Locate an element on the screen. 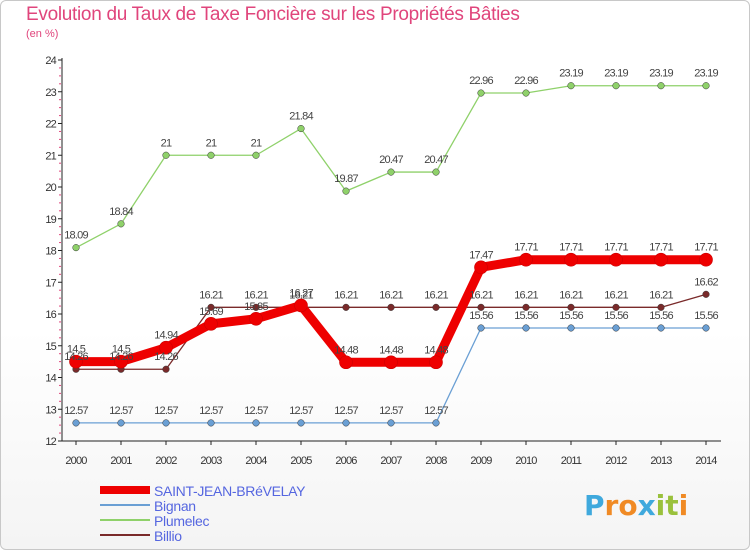 The image size is (750, 550). logo-letter: t is located at coordinates (672, 505).